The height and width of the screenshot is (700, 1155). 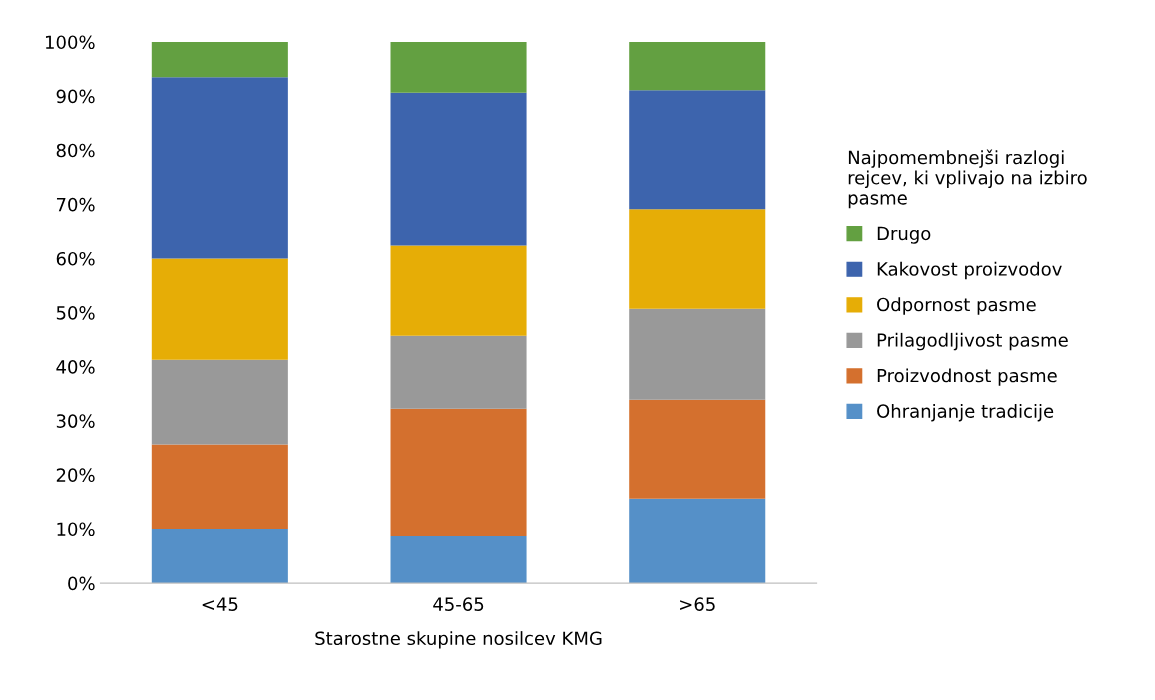 I want to click on x-tick-label: 45-65, so click(x=458, y=604).